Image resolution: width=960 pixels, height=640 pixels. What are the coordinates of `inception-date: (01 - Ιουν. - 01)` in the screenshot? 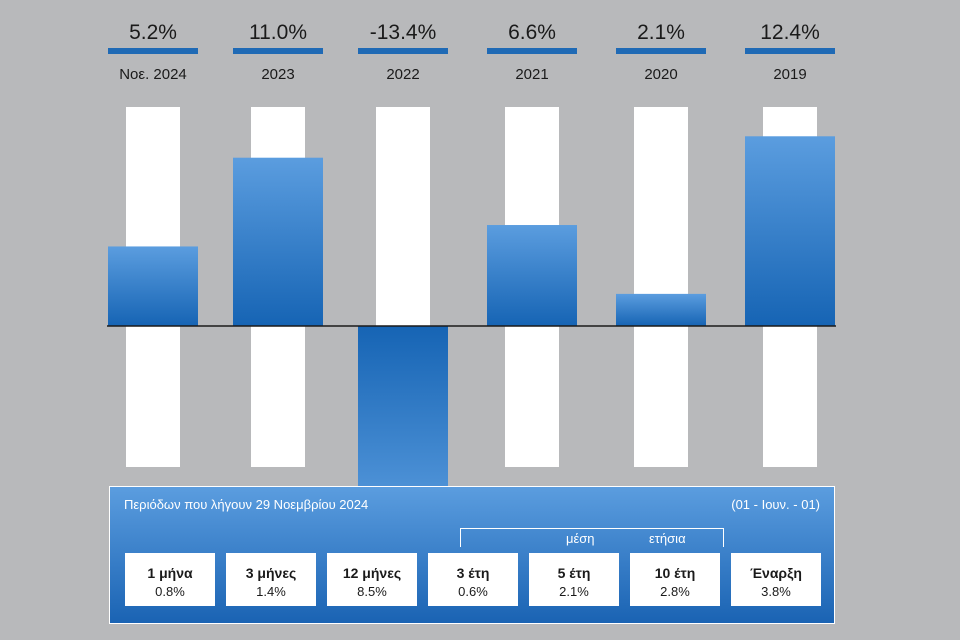 It's located at (775, 504).